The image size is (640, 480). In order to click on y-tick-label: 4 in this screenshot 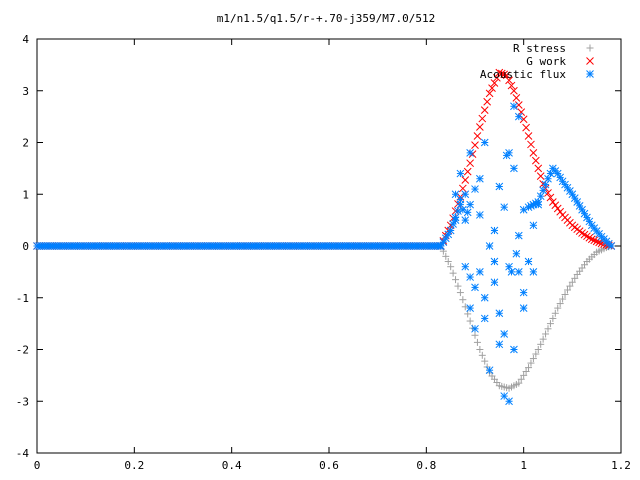, I will do `click(25, 39)`.